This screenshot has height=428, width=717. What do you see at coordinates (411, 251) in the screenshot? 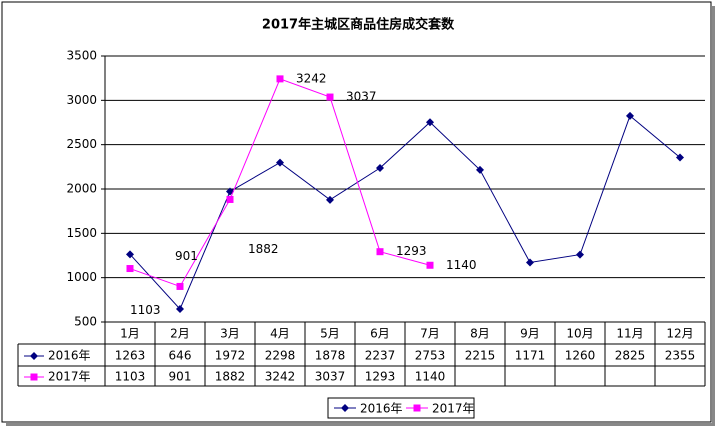
I see `data-label: 1293` at bounding box center [411, 251].